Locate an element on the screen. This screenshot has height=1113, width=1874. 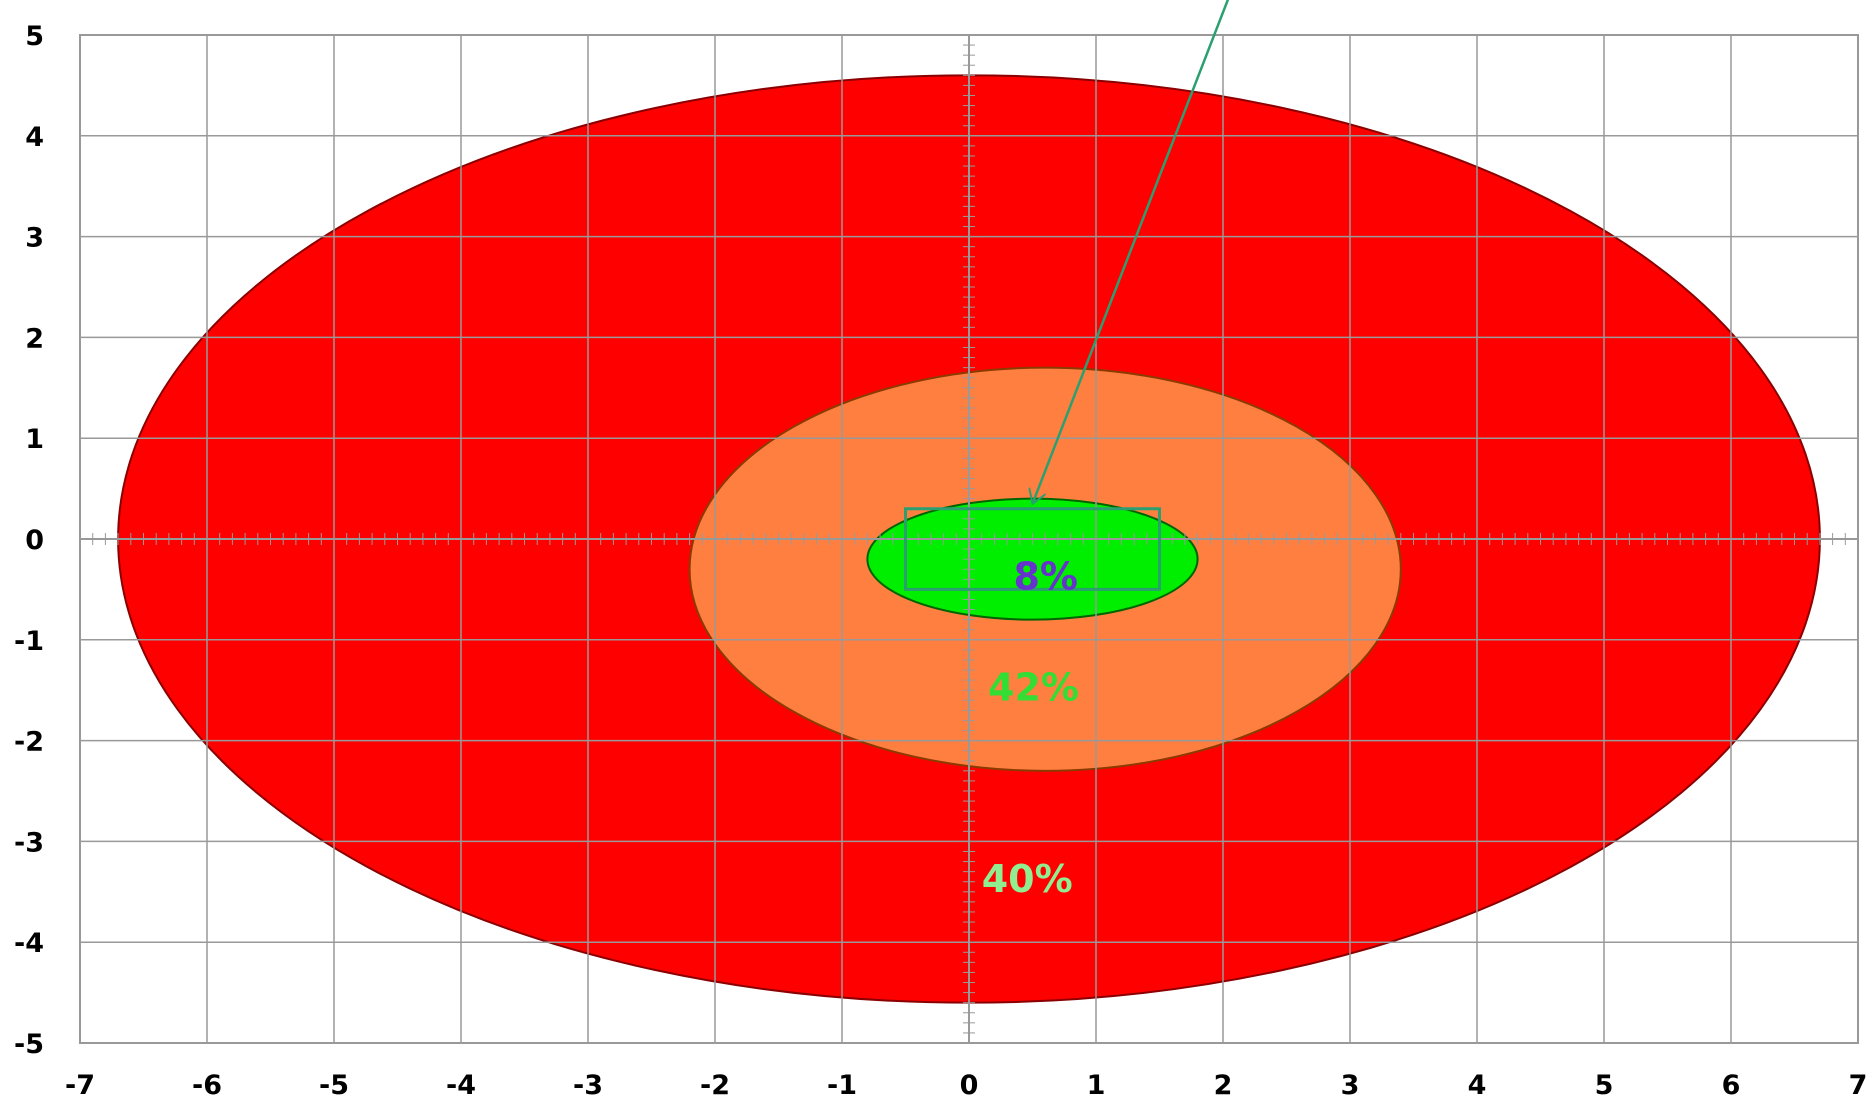
x-tick-label: -1 is located at coordinates (842, 1085).